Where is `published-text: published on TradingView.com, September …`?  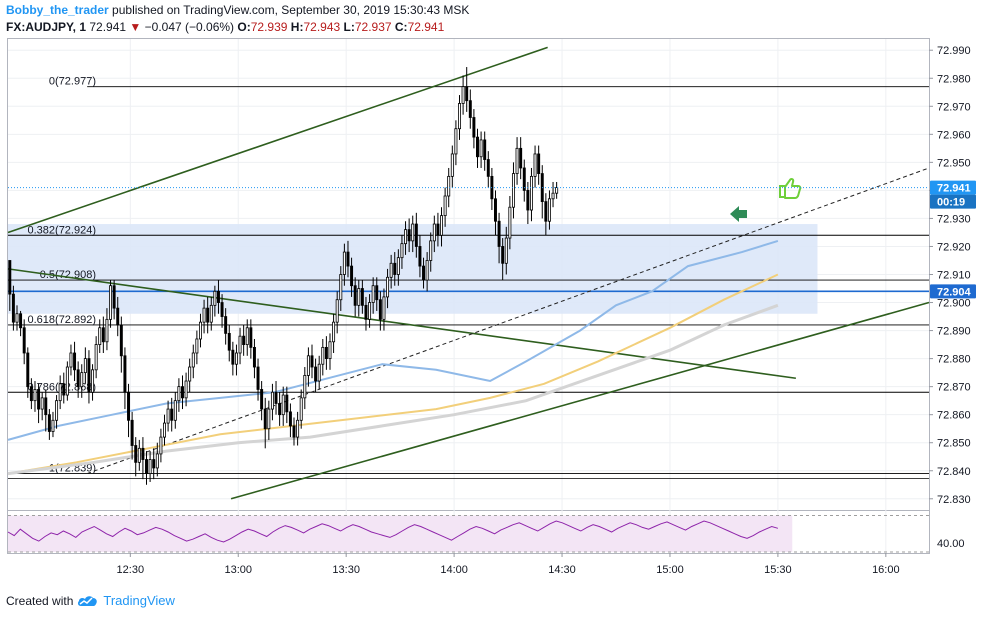
published-text: published on TradingView.com, September … is located at coordinates (291, 10).